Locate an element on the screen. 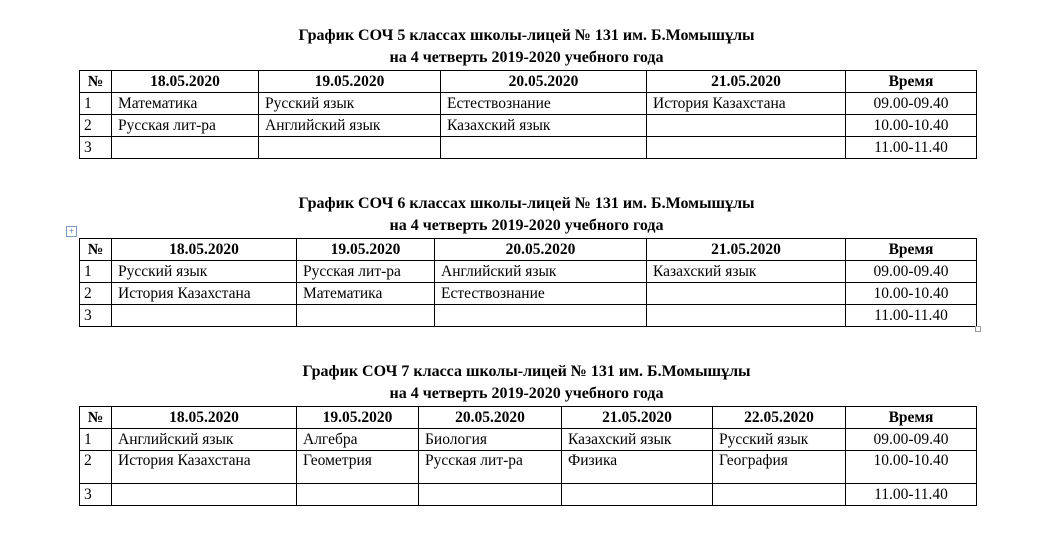 This screenshot has width=1053, height=556. table-resize-handle is located at coordinates (978, 329).